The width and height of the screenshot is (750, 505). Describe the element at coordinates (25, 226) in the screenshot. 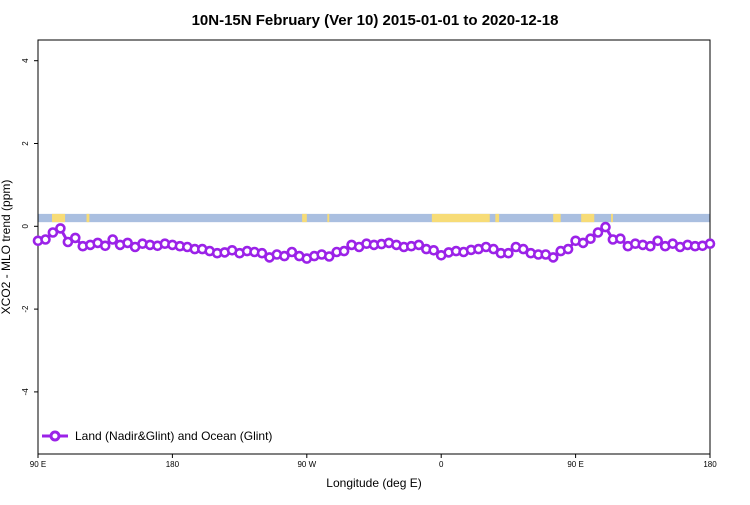

I see `y-tick-label: 0` at that location.